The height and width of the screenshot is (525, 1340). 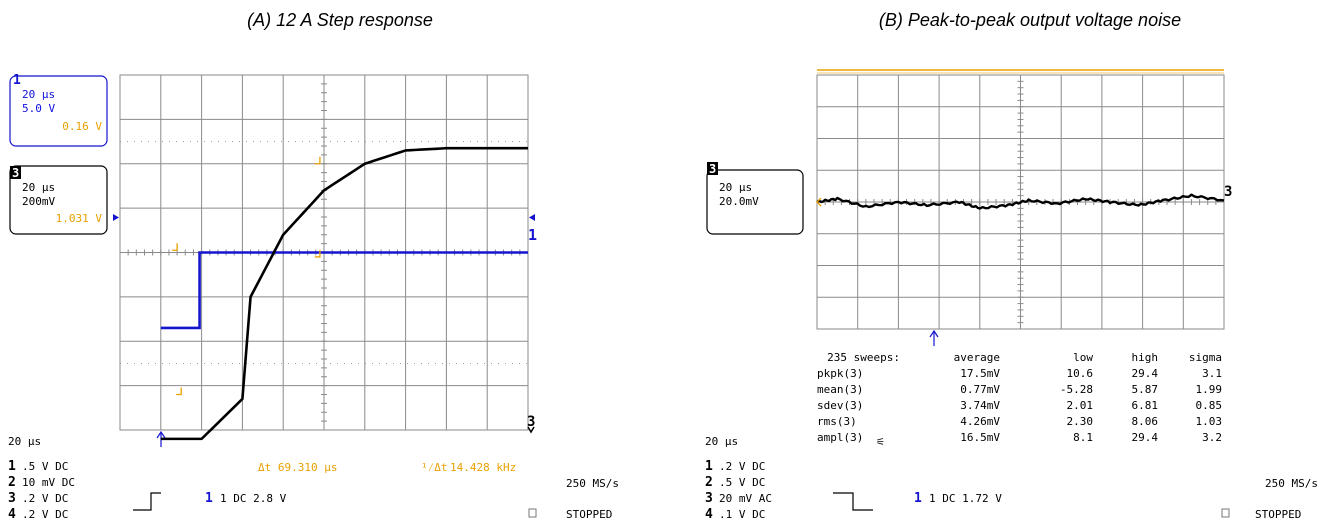 I want to click on panel-b-stat-sigma: 0.85, so click(x=1209, y=405).